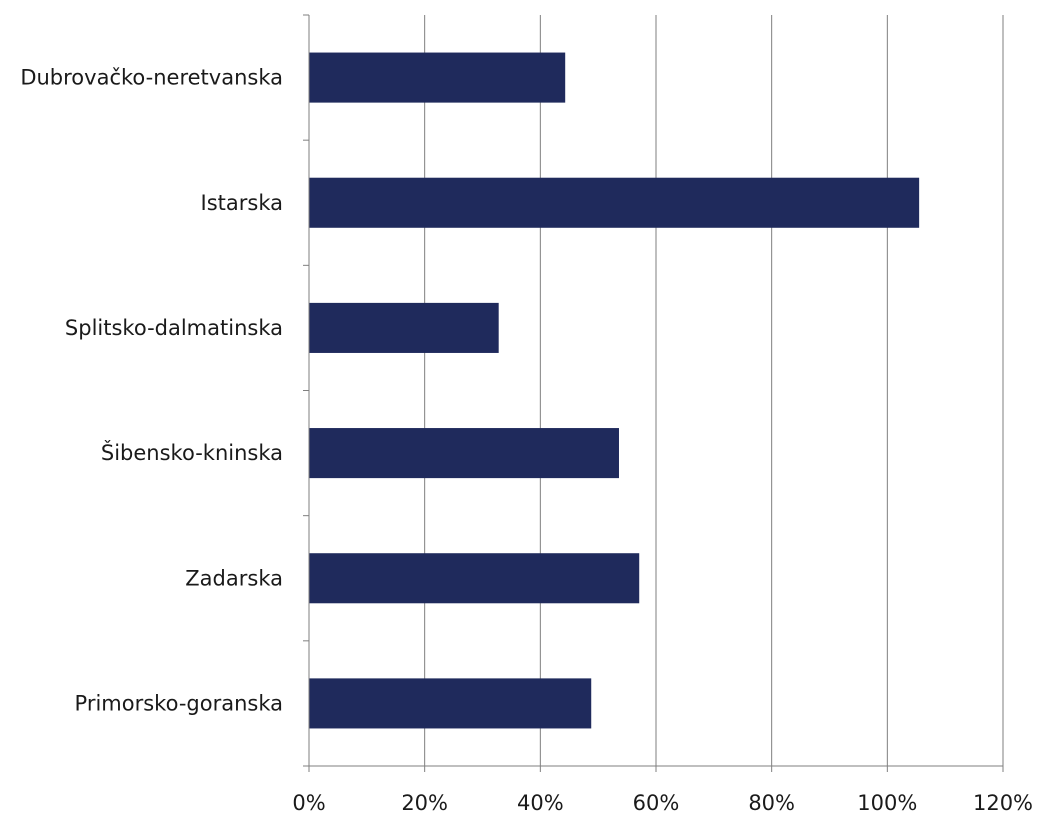  What do you see at coordinates (234, 578) in the screenshot?
I see `category-label: Zadarska` at bounding box center [234, 578].